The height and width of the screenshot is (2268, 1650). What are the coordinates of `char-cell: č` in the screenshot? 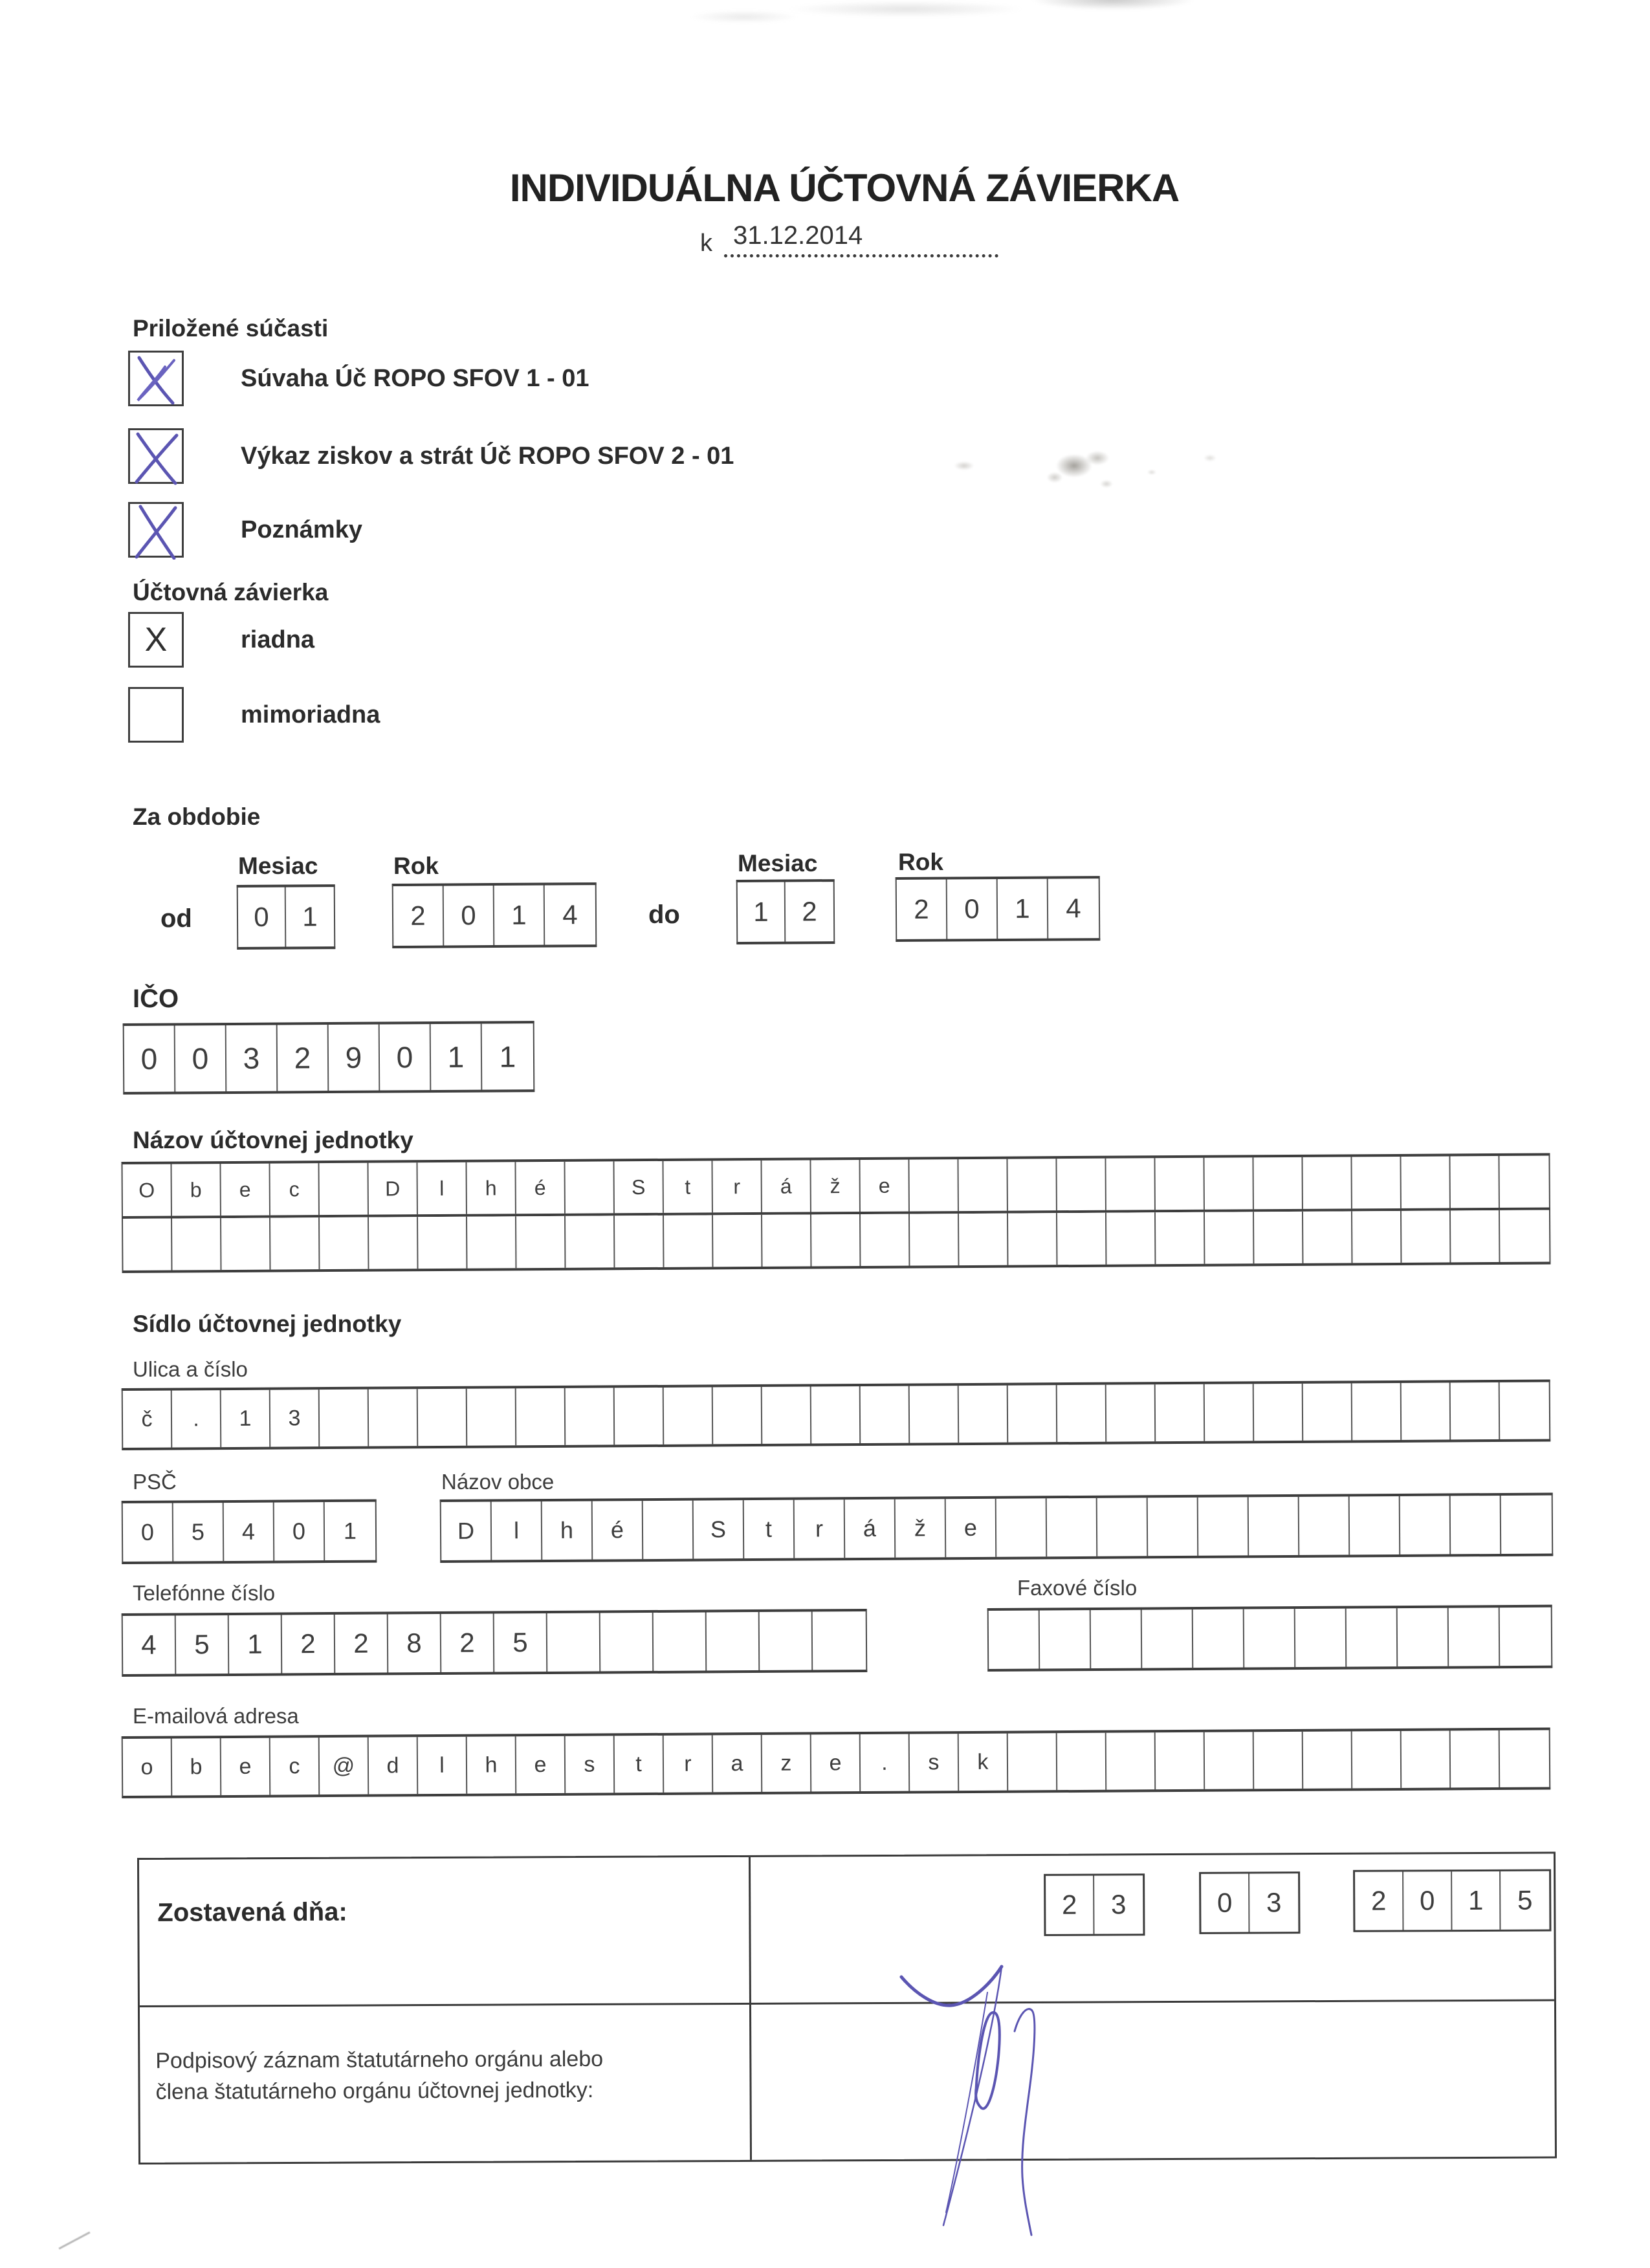 It's located at (147, 1419).